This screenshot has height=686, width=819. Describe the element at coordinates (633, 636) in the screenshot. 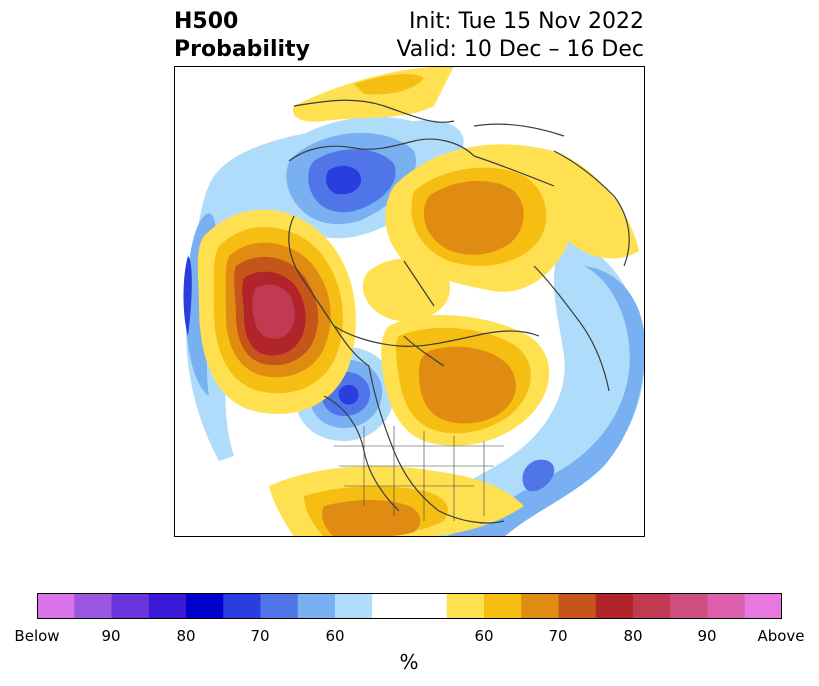

I see `colorbar-tick-80-above: 80` at that location.